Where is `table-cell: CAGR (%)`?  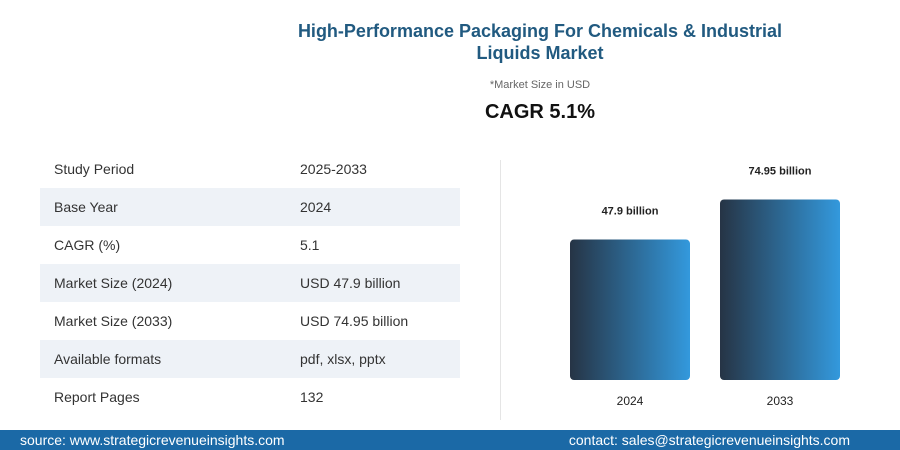 table-cell: CAGR (%) is located at coordinates (87, 245).